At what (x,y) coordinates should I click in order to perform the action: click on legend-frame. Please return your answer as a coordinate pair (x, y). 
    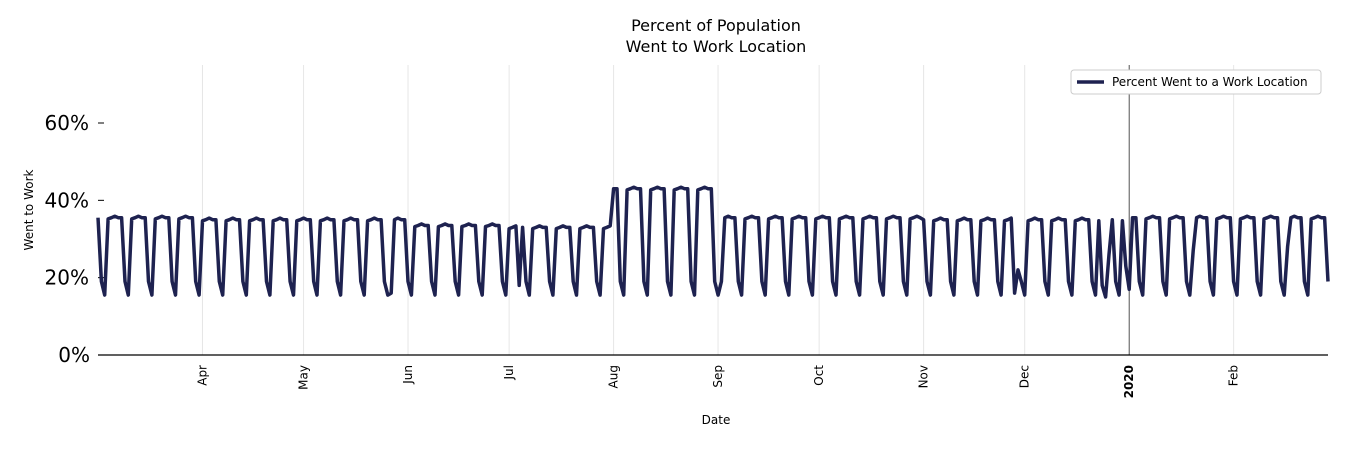
    Looking at the image, I should click on (1196, 82).